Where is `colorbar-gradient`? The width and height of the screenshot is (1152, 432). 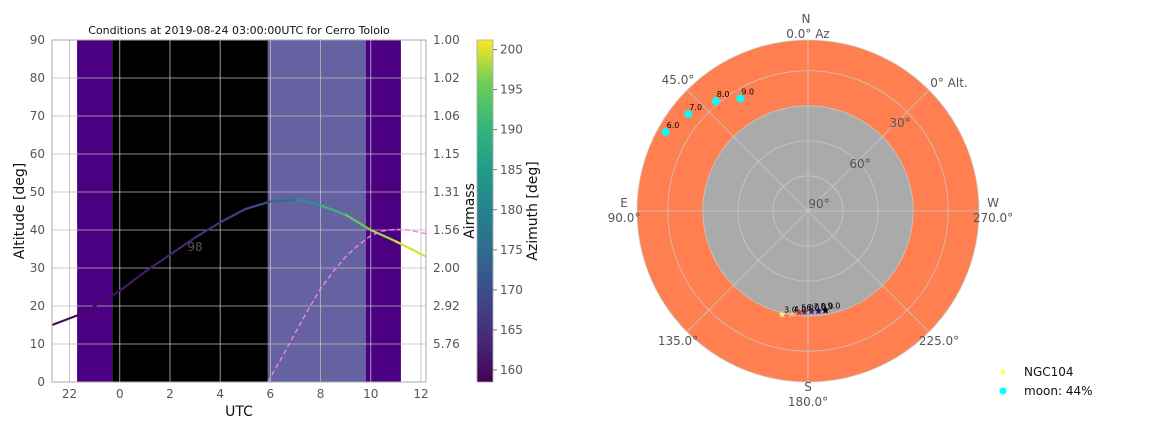 colorbar-gradient is located at coordinates (485, 211).